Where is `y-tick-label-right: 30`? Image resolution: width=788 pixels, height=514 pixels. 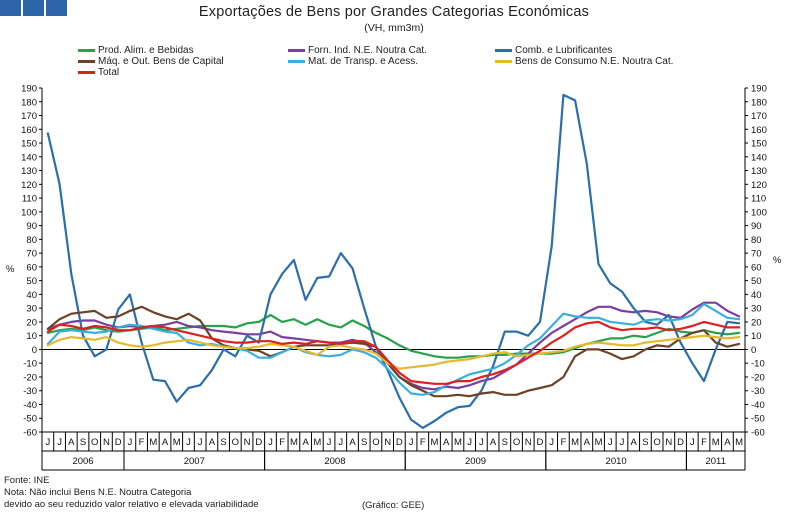 y-tick-label-right: 30 is located at coordinates (756, 309).